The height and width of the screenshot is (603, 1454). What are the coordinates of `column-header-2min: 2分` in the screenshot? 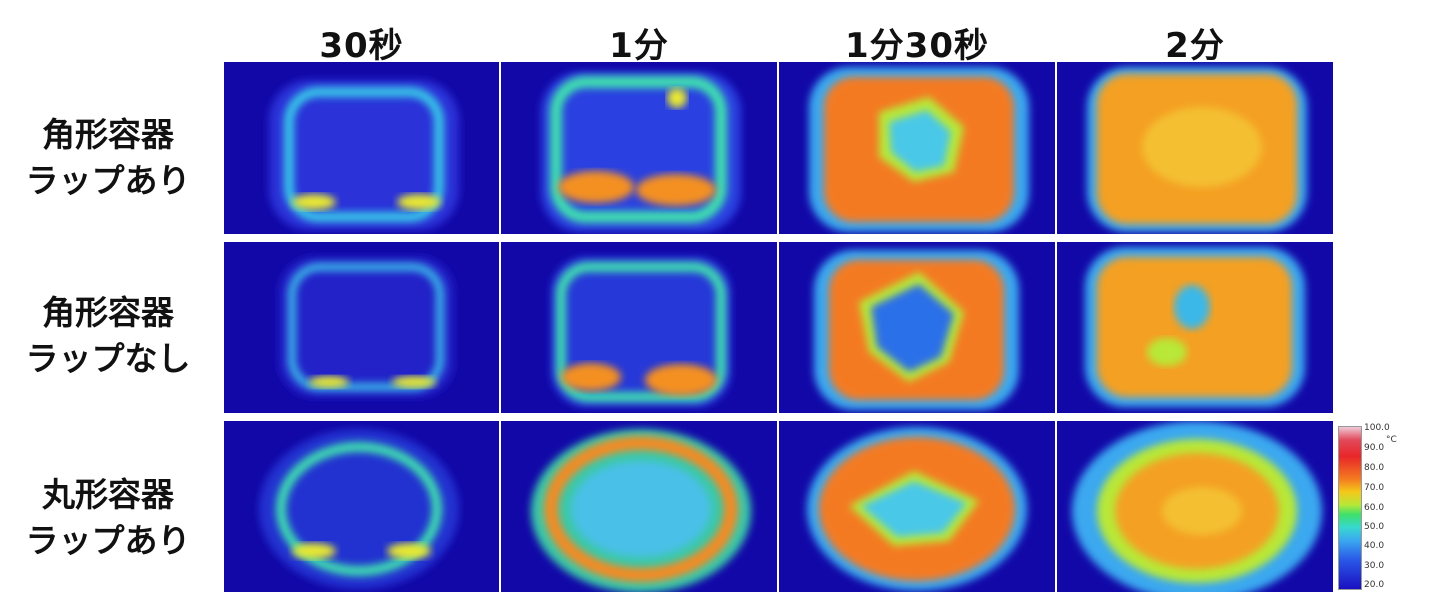 It's located at (1195, 46).